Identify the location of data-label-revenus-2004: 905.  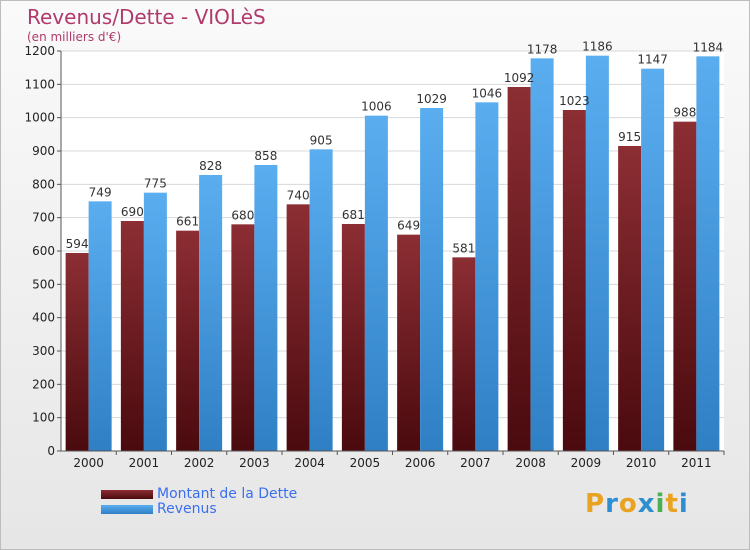
(321, 140).